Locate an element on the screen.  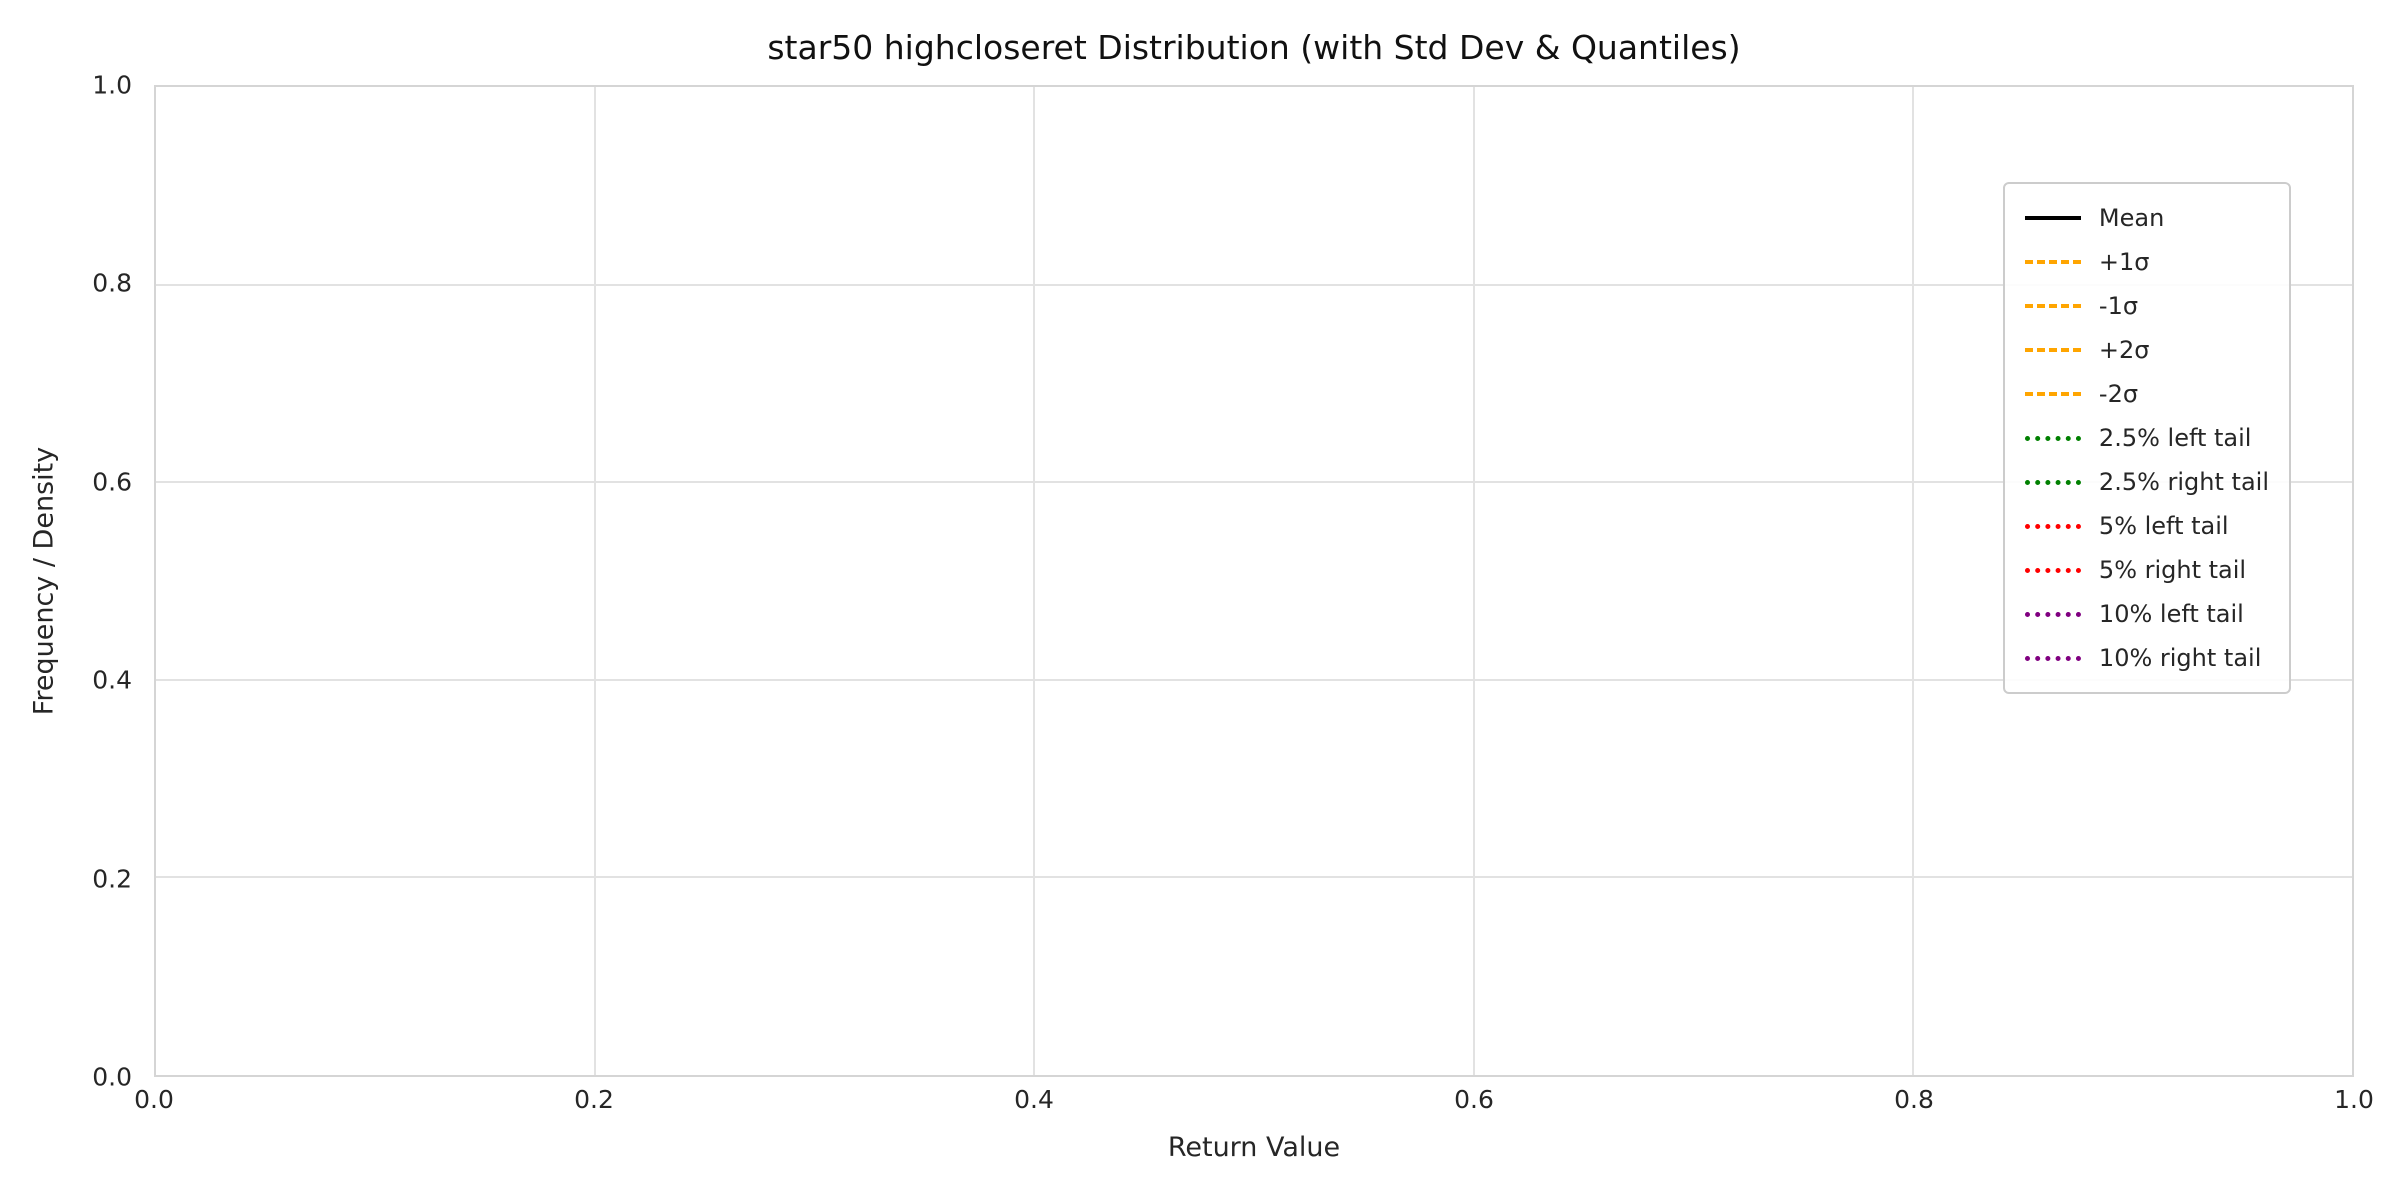
legend-item: +1σ is located at coordinates (2146, 262).